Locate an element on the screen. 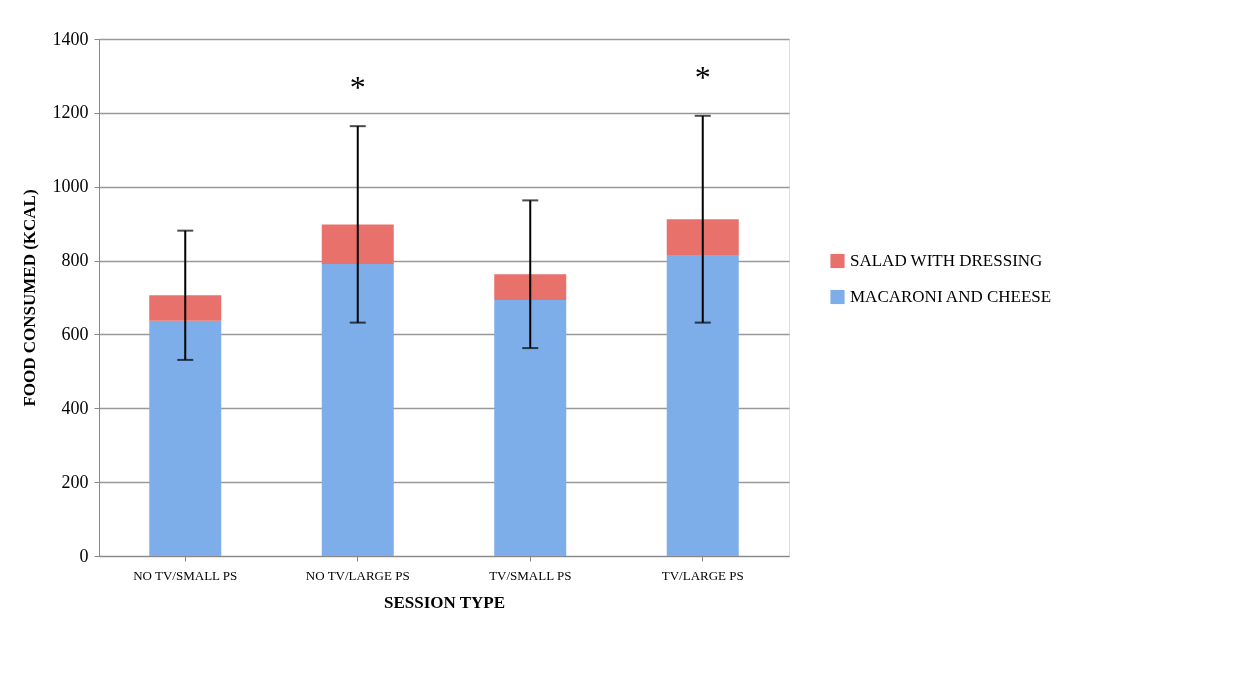 This screenshot has width=1252, height=674. y-tick-label: 0 is located at coordinates (84, 555).